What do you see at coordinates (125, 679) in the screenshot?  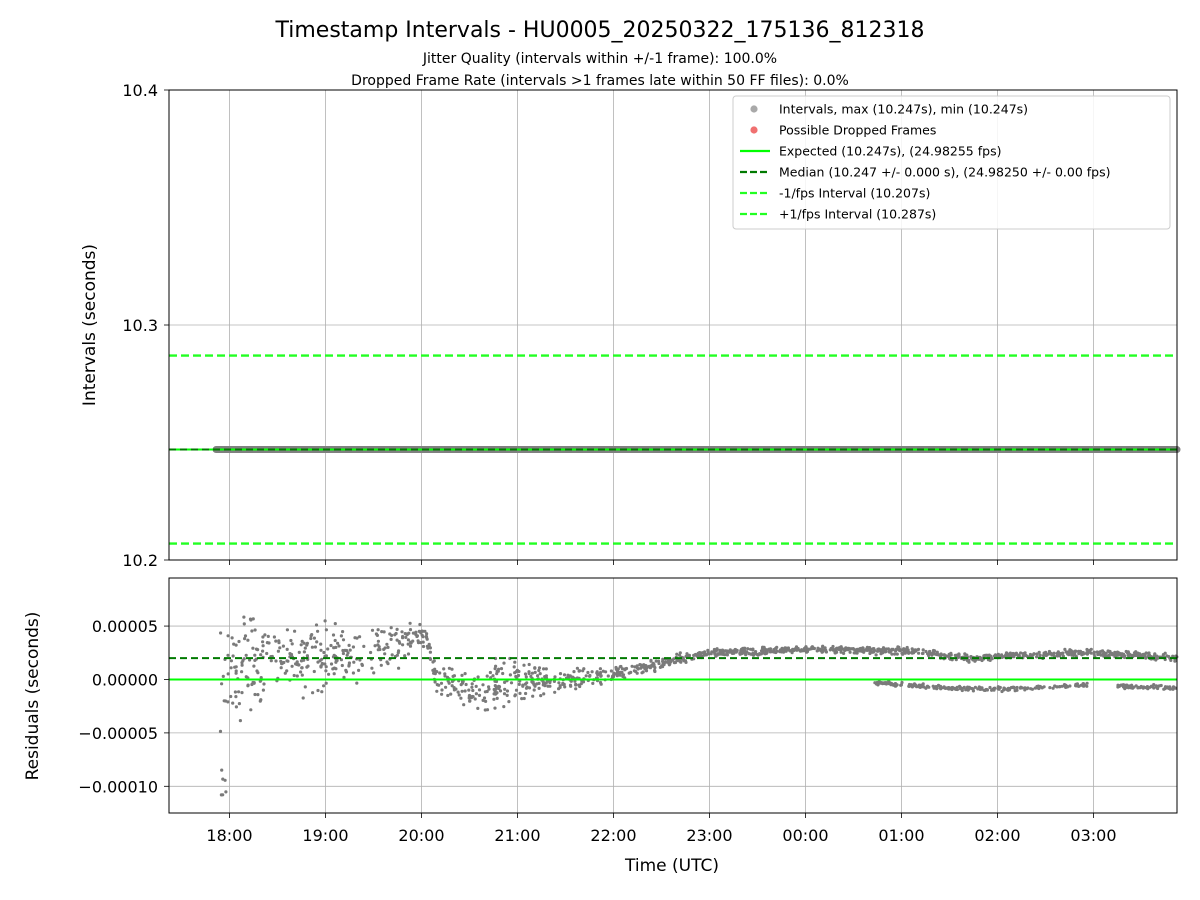 I see `bottom-y-tick-label: 0.00000` at bounding box center [125, 679].